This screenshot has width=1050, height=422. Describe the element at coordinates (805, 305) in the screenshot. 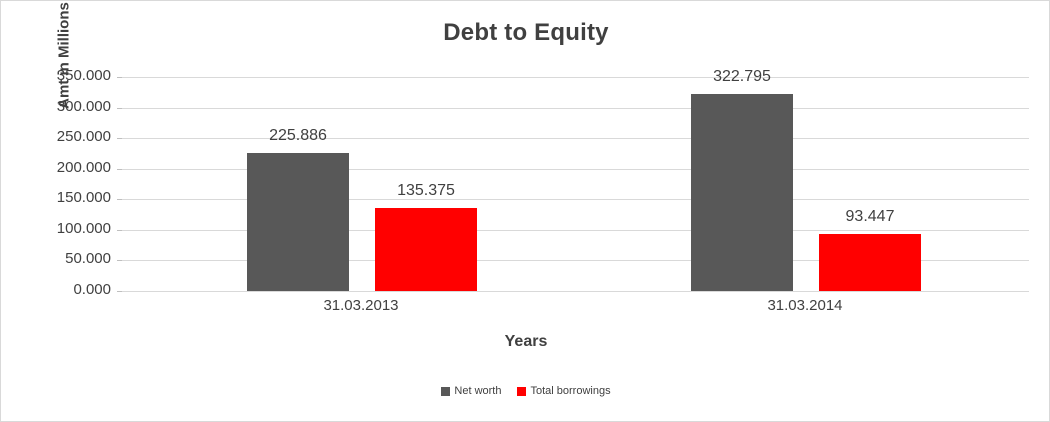

I see `x-axis-category-label: 31.03.2014` at that location.